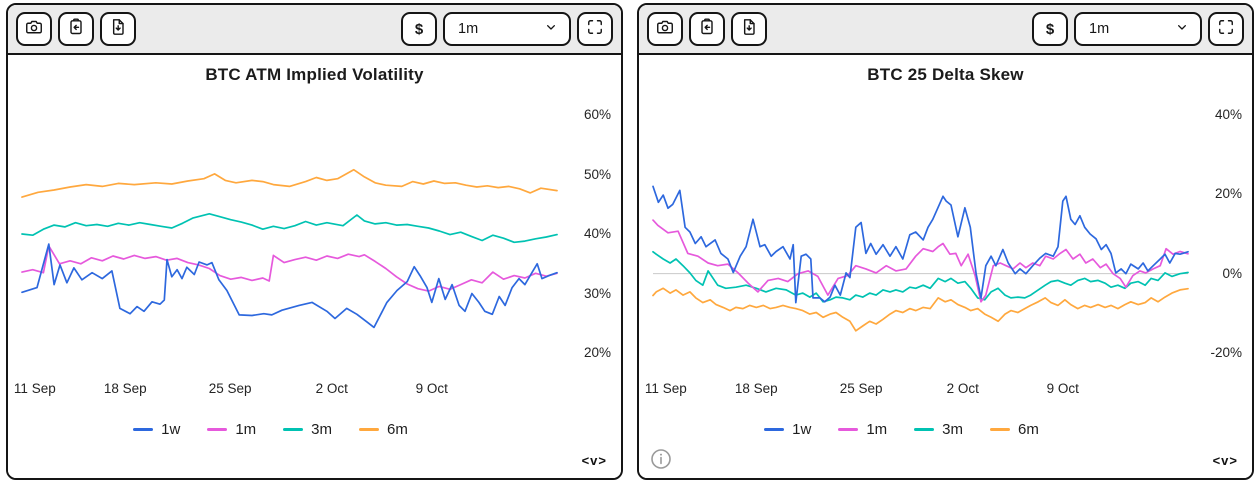  Describe the element at coordinates (945, 74) in the screenshot. I see `chart-title: BTC 25 Delta Skew` at that location.